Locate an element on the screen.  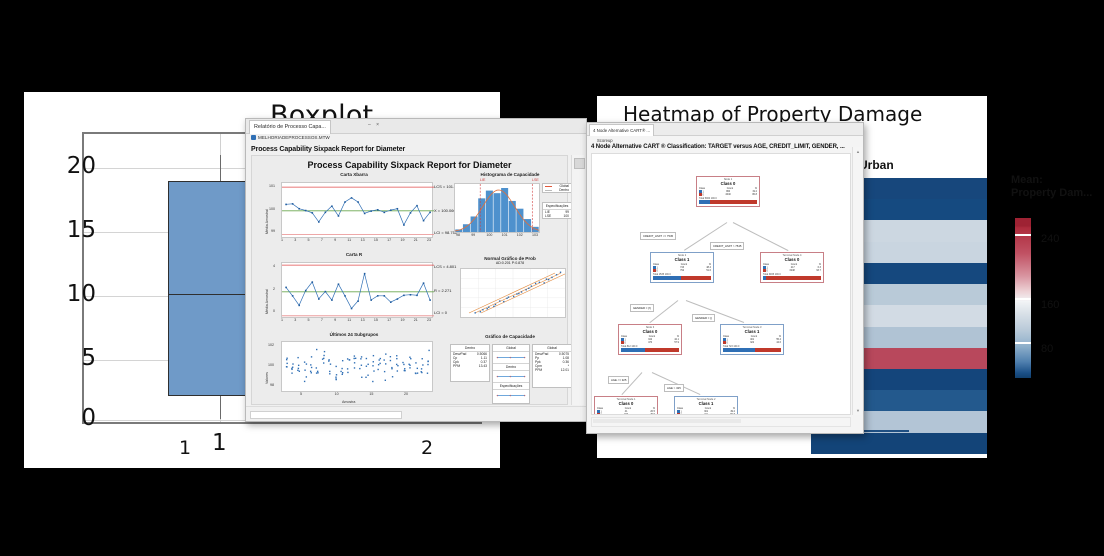
node-percent: 42.1 is located at coordinates (676, 339).